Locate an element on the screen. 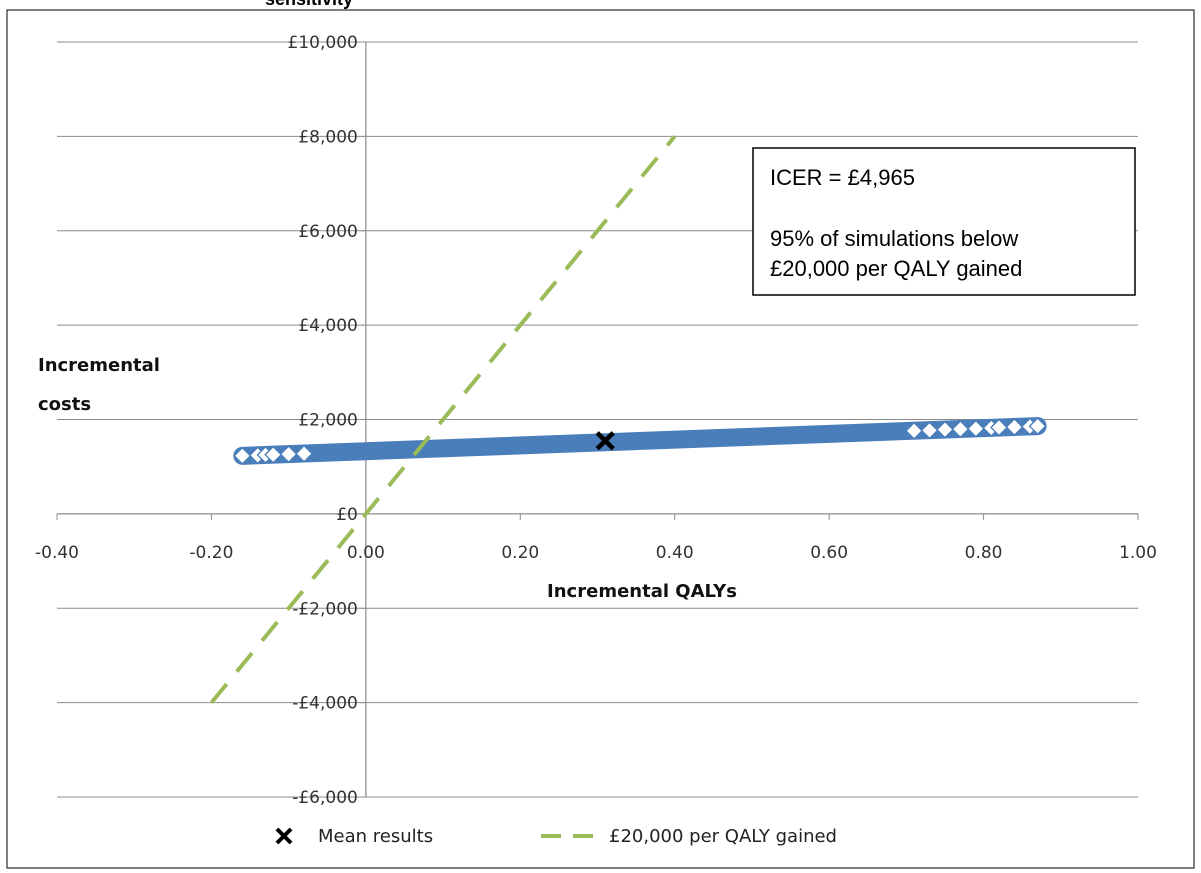  y-axis-title-line-2: costs is located at coordinates (64, 404).